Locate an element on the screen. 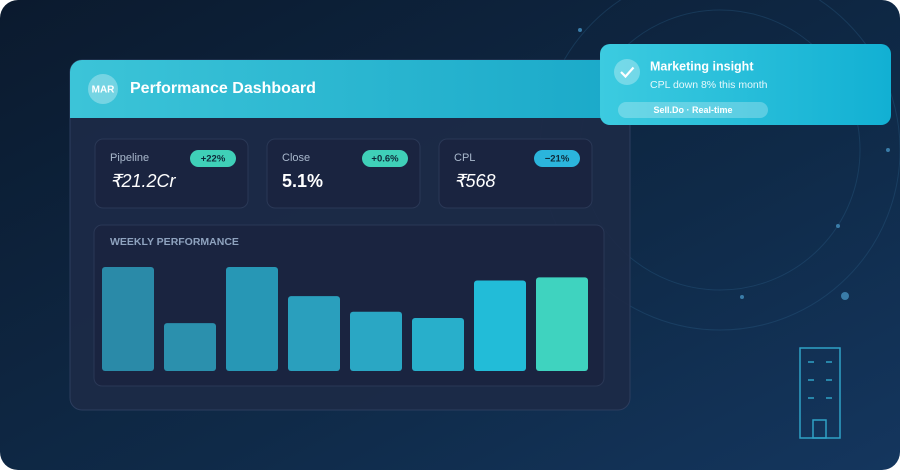 The width and height of the screenshot is (900, 475). kpi-change: +22% is located at coordinates (213, 159).